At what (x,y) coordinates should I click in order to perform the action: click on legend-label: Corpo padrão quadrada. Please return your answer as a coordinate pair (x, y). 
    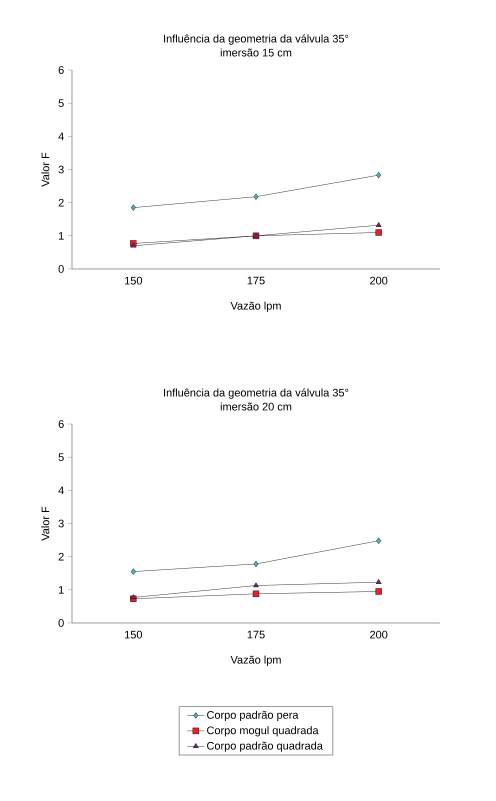
    Looking at the image, I should click on (265, 747).